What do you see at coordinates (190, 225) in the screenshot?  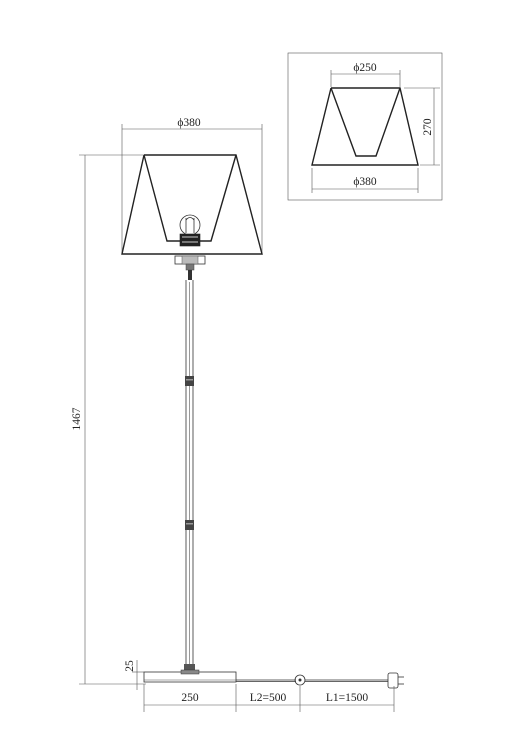 I see `bulb` at bounding box center [190, 225].